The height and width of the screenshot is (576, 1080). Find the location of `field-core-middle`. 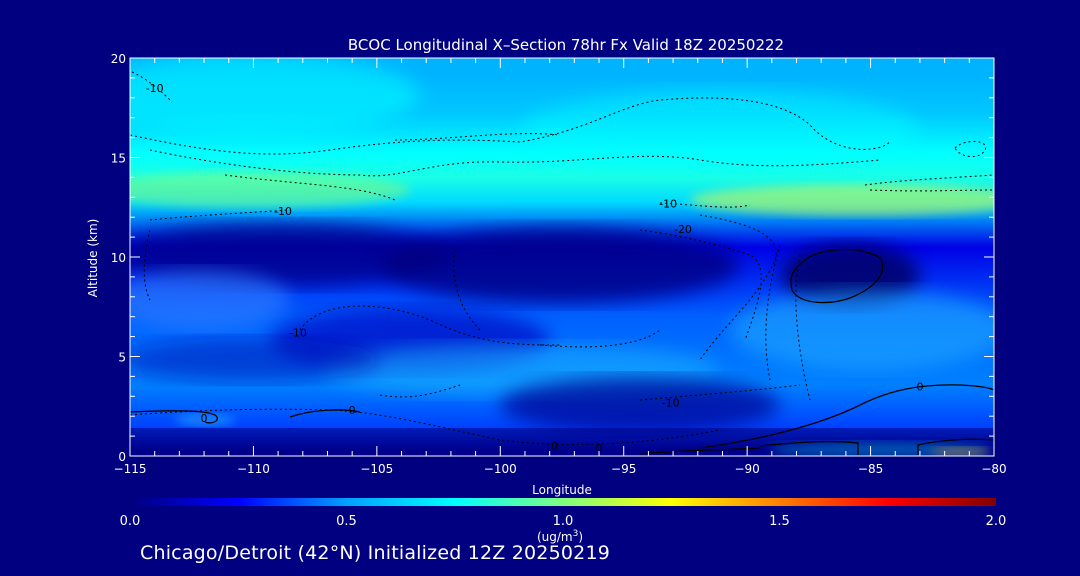

field-core-middle is located at coordinates (560, 265).